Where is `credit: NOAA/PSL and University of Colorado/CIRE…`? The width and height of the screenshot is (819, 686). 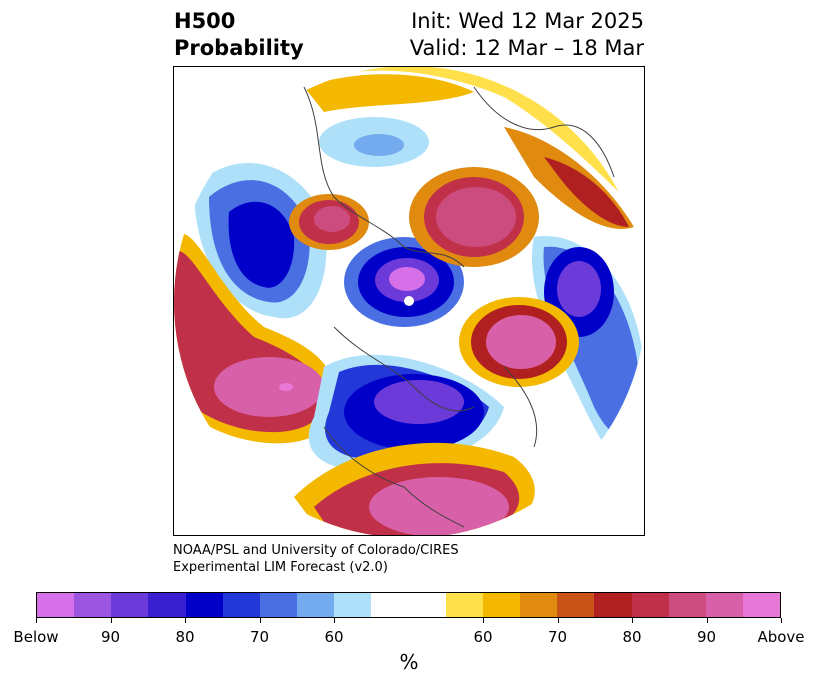 credit: NOAA/PSL and University of Colorado/CIRE… is located at coordinates (316, 559).